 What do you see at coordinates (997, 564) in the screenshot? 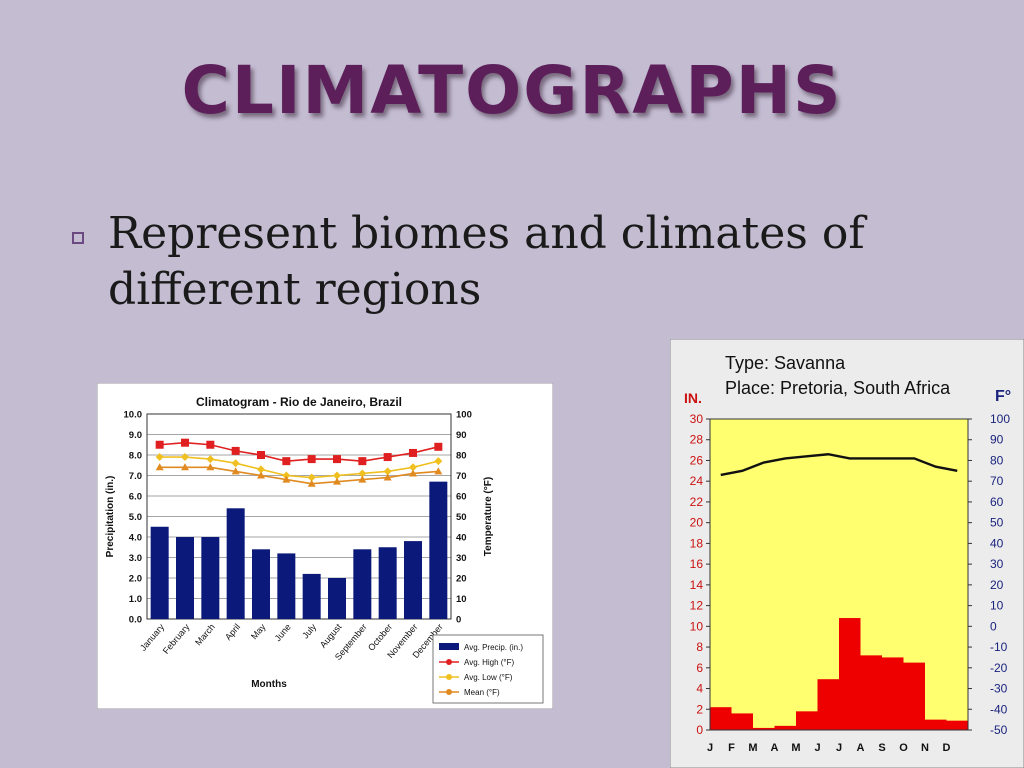
I see `y2-tick-label: 30` at bounding box center [997, 564].